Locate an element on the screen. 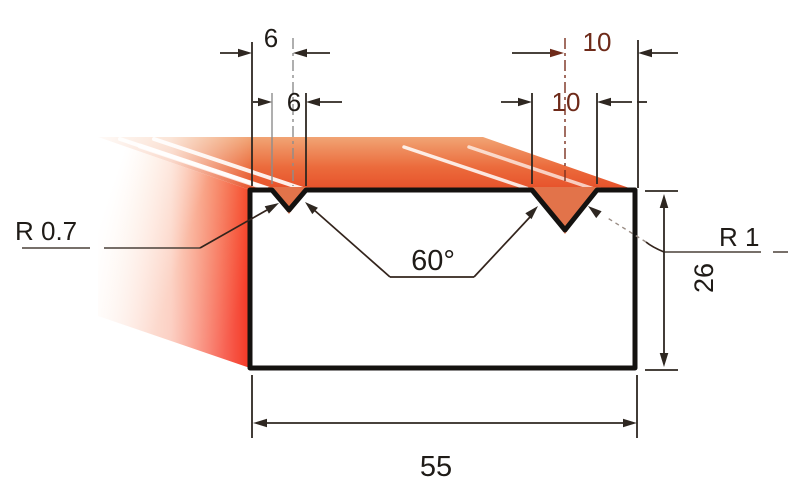 The height and width of the screenshot is (496, 800). leader-right-radius: R 1 is located at coordinates (688, 229).